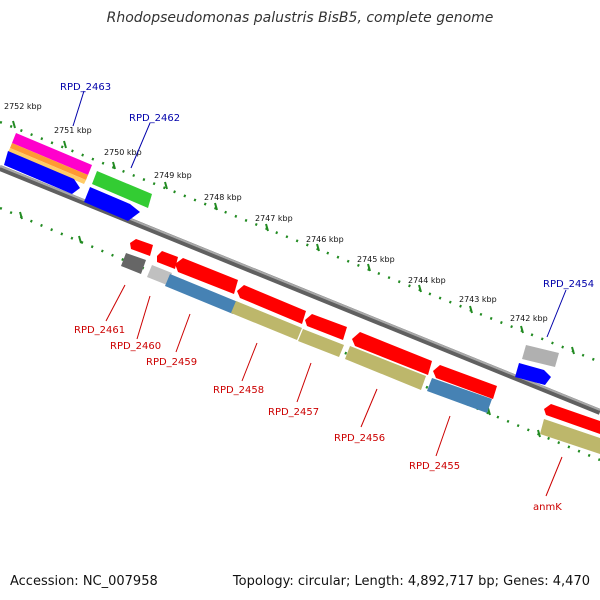 Image resolution: width=600 pixels, height=600 pixels. I want to click on gene-label-rpd-2456: RPD_2456, so click(359, 438).